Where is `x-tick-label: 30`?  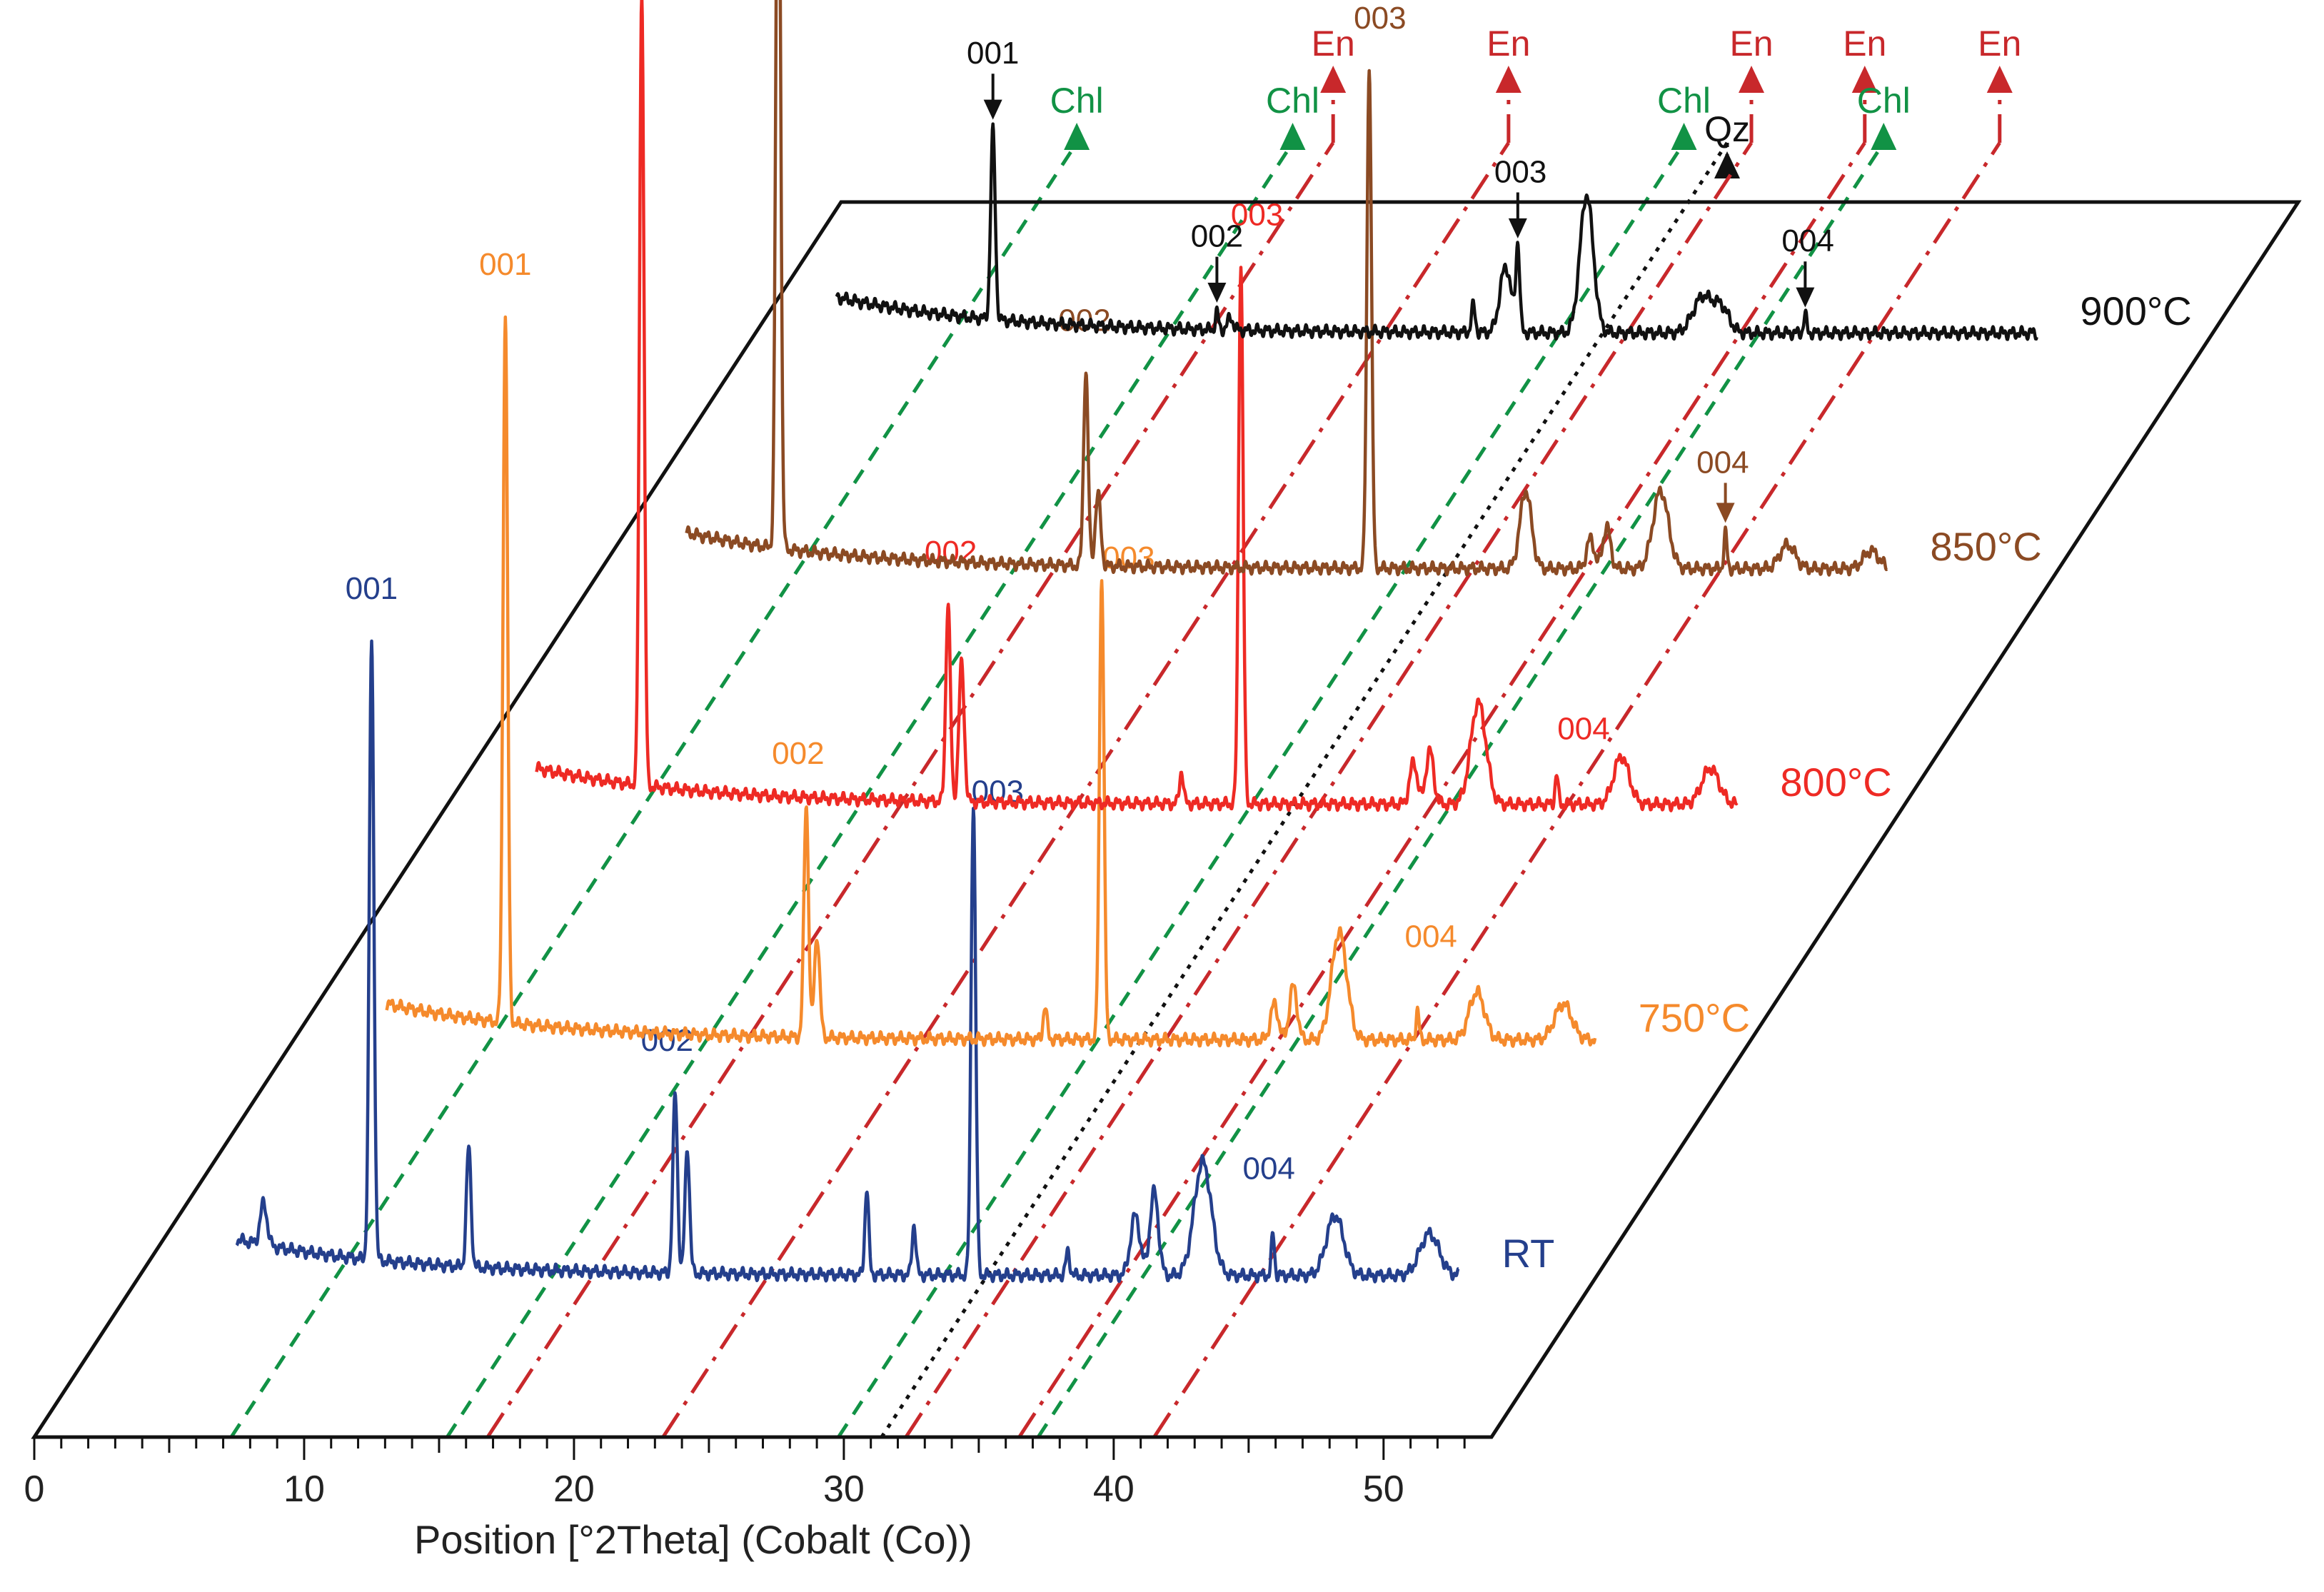
x-tick-label: 30 is located at coordinates (844, 1489).